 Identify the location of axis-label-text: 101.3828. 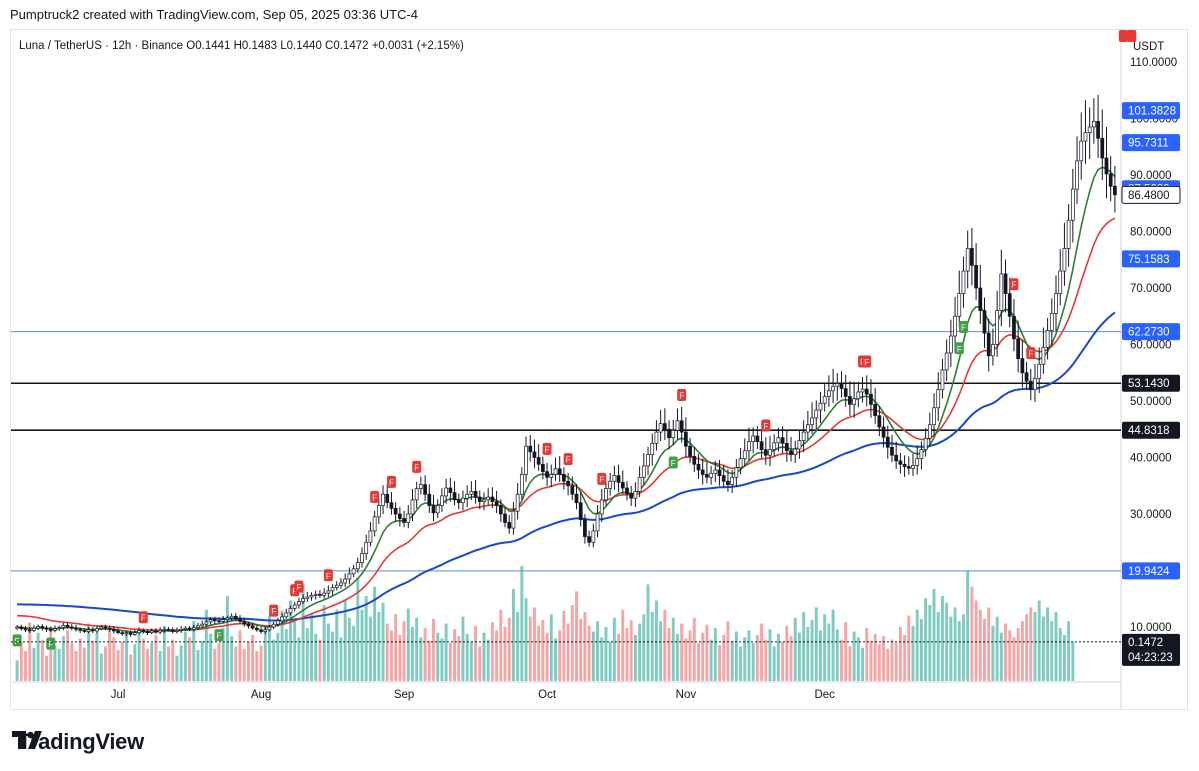
(1152, 112).